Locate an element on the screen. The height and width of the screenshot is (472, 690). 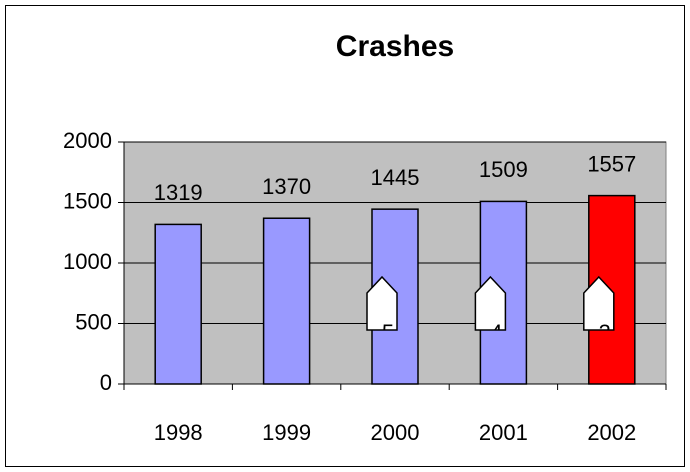
y-tick-label: 2000 is located at coordinates (87, 140).